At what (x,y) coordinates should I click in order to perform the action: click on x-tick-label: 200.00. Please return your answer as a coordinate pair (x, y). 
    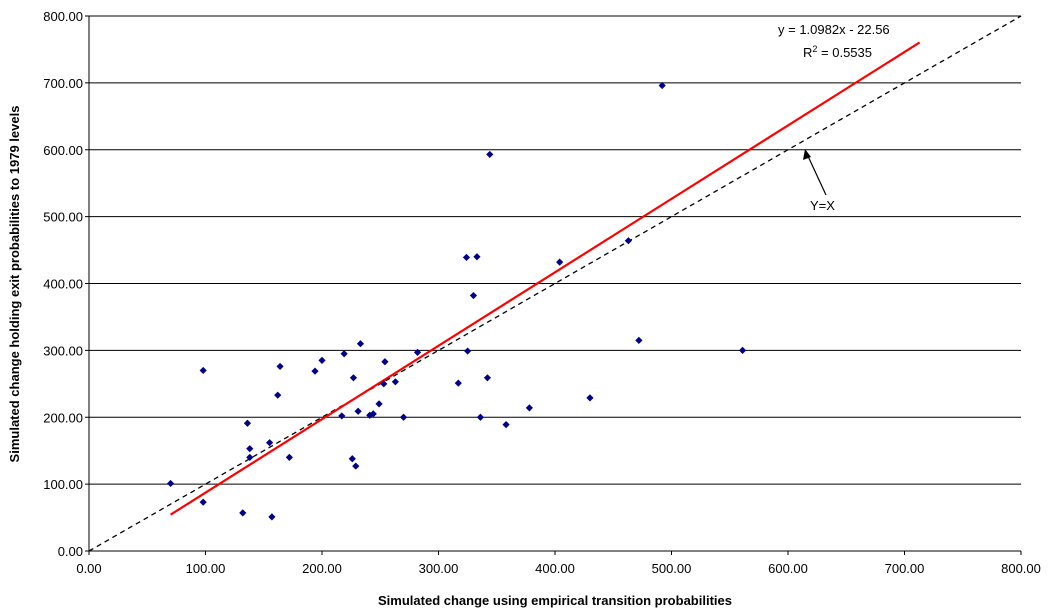
    Looking at the image, I should click on (322, 568).